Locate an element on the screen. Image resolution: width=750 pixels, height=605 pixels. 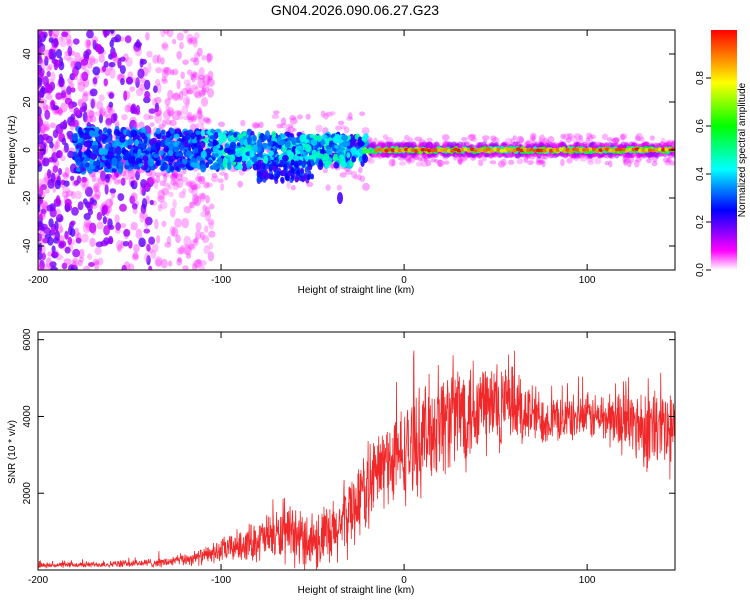
colorbar-tick-label: 0.6 is located at coordinates (700, 126).